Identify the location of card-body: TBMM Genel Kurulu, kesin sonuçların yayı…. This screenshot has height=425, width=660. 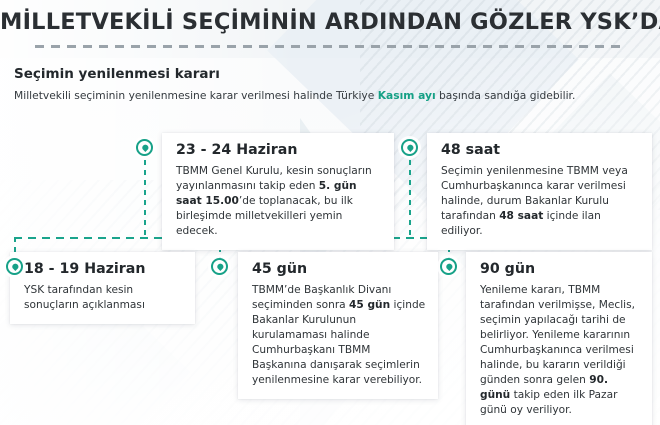
(274, 201).